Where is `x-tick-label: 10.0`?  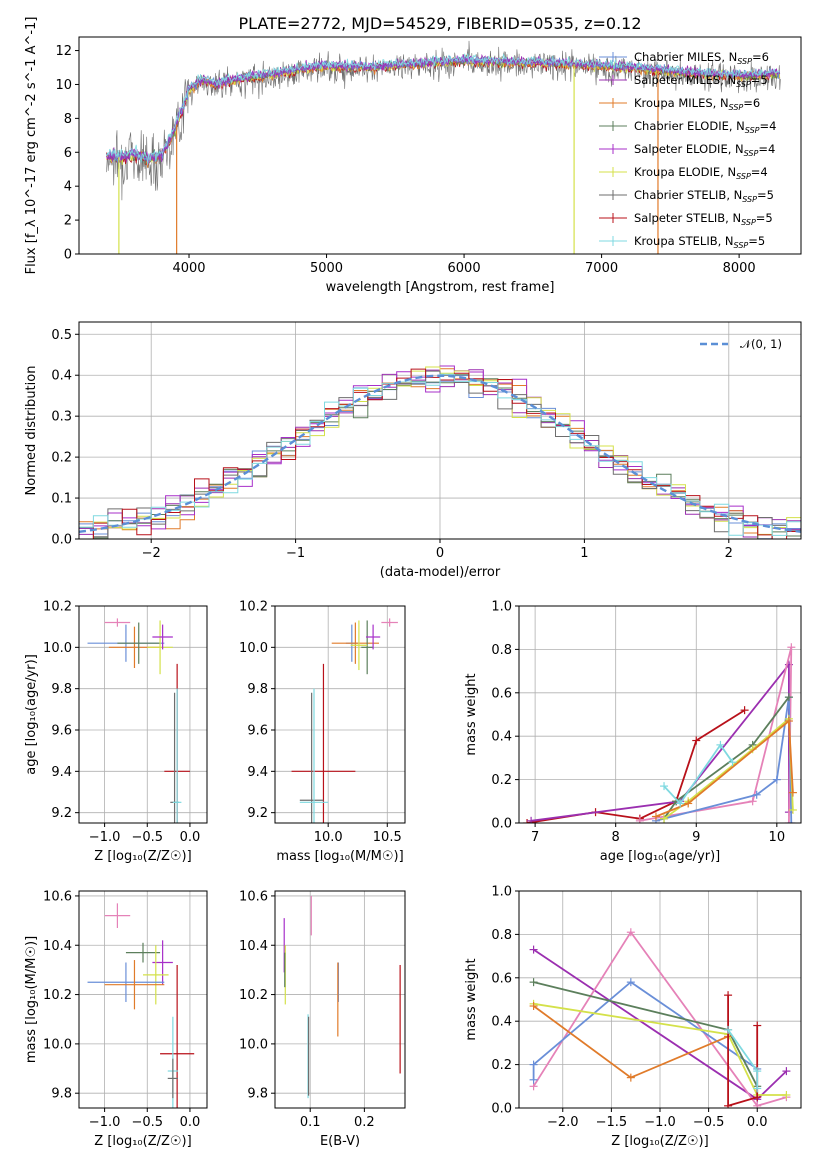
x-tick-label: 10.0 is located at coordinates (328, 837).